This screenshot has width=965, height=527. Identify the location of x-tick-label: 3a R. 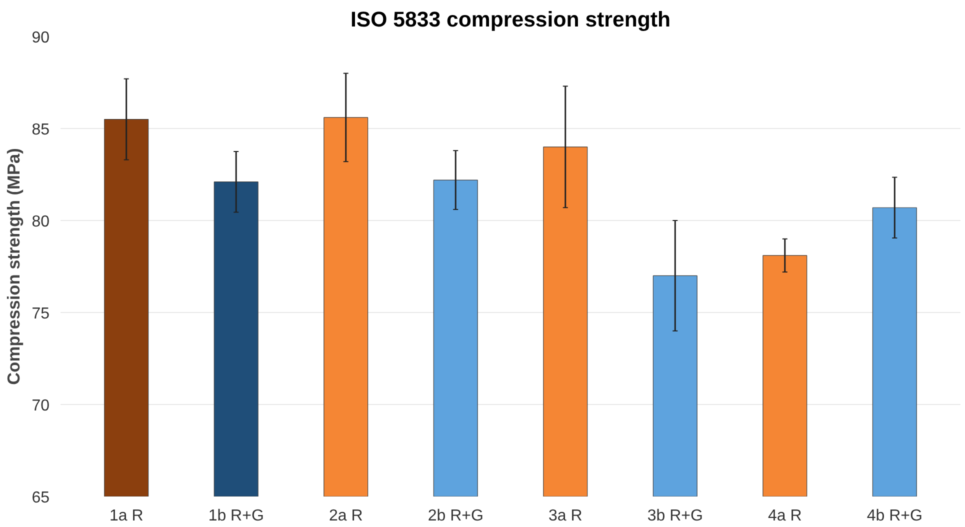
(565, 516).